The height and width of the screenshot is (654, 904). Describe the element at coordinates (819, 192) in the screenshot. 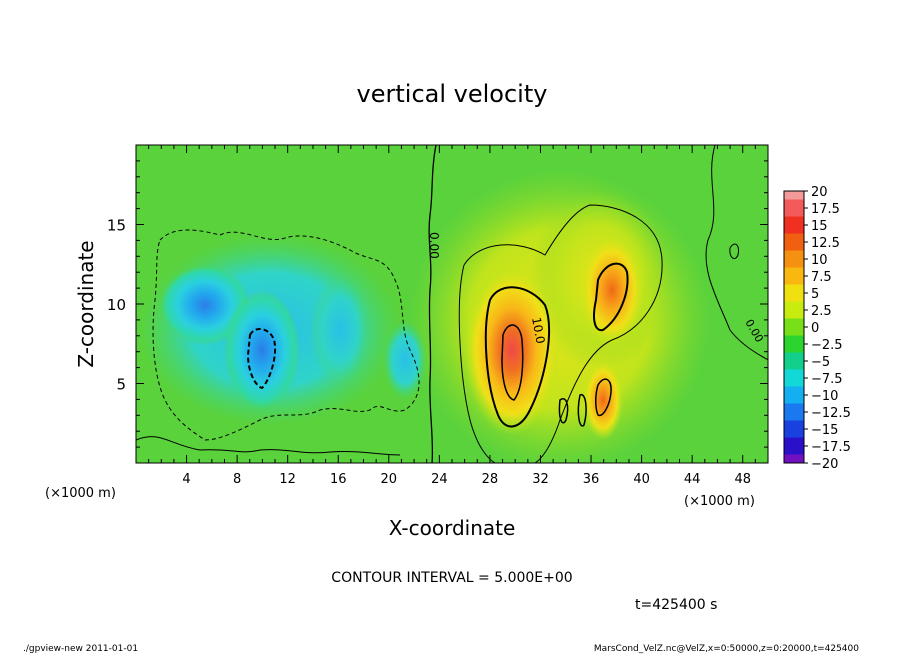

I see `colorbar-label: 20` at that location.